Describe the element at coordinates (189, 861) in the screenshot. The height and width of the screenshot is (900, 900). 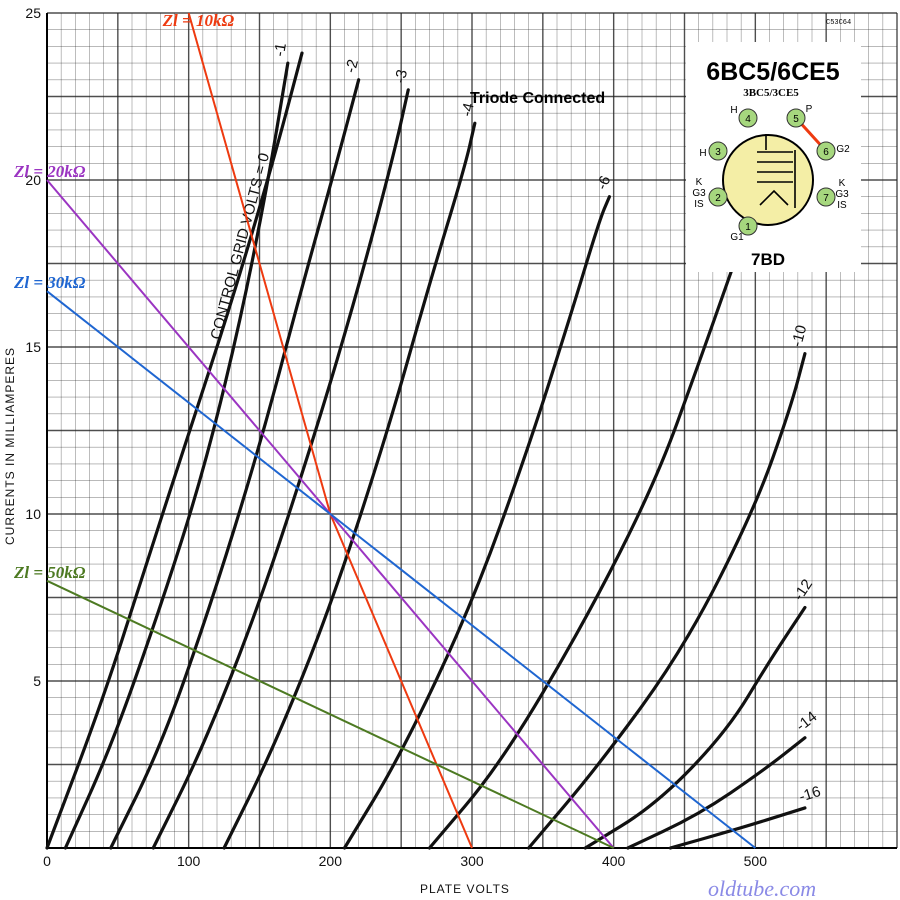
I see `x-tick-label: 100` at that location.